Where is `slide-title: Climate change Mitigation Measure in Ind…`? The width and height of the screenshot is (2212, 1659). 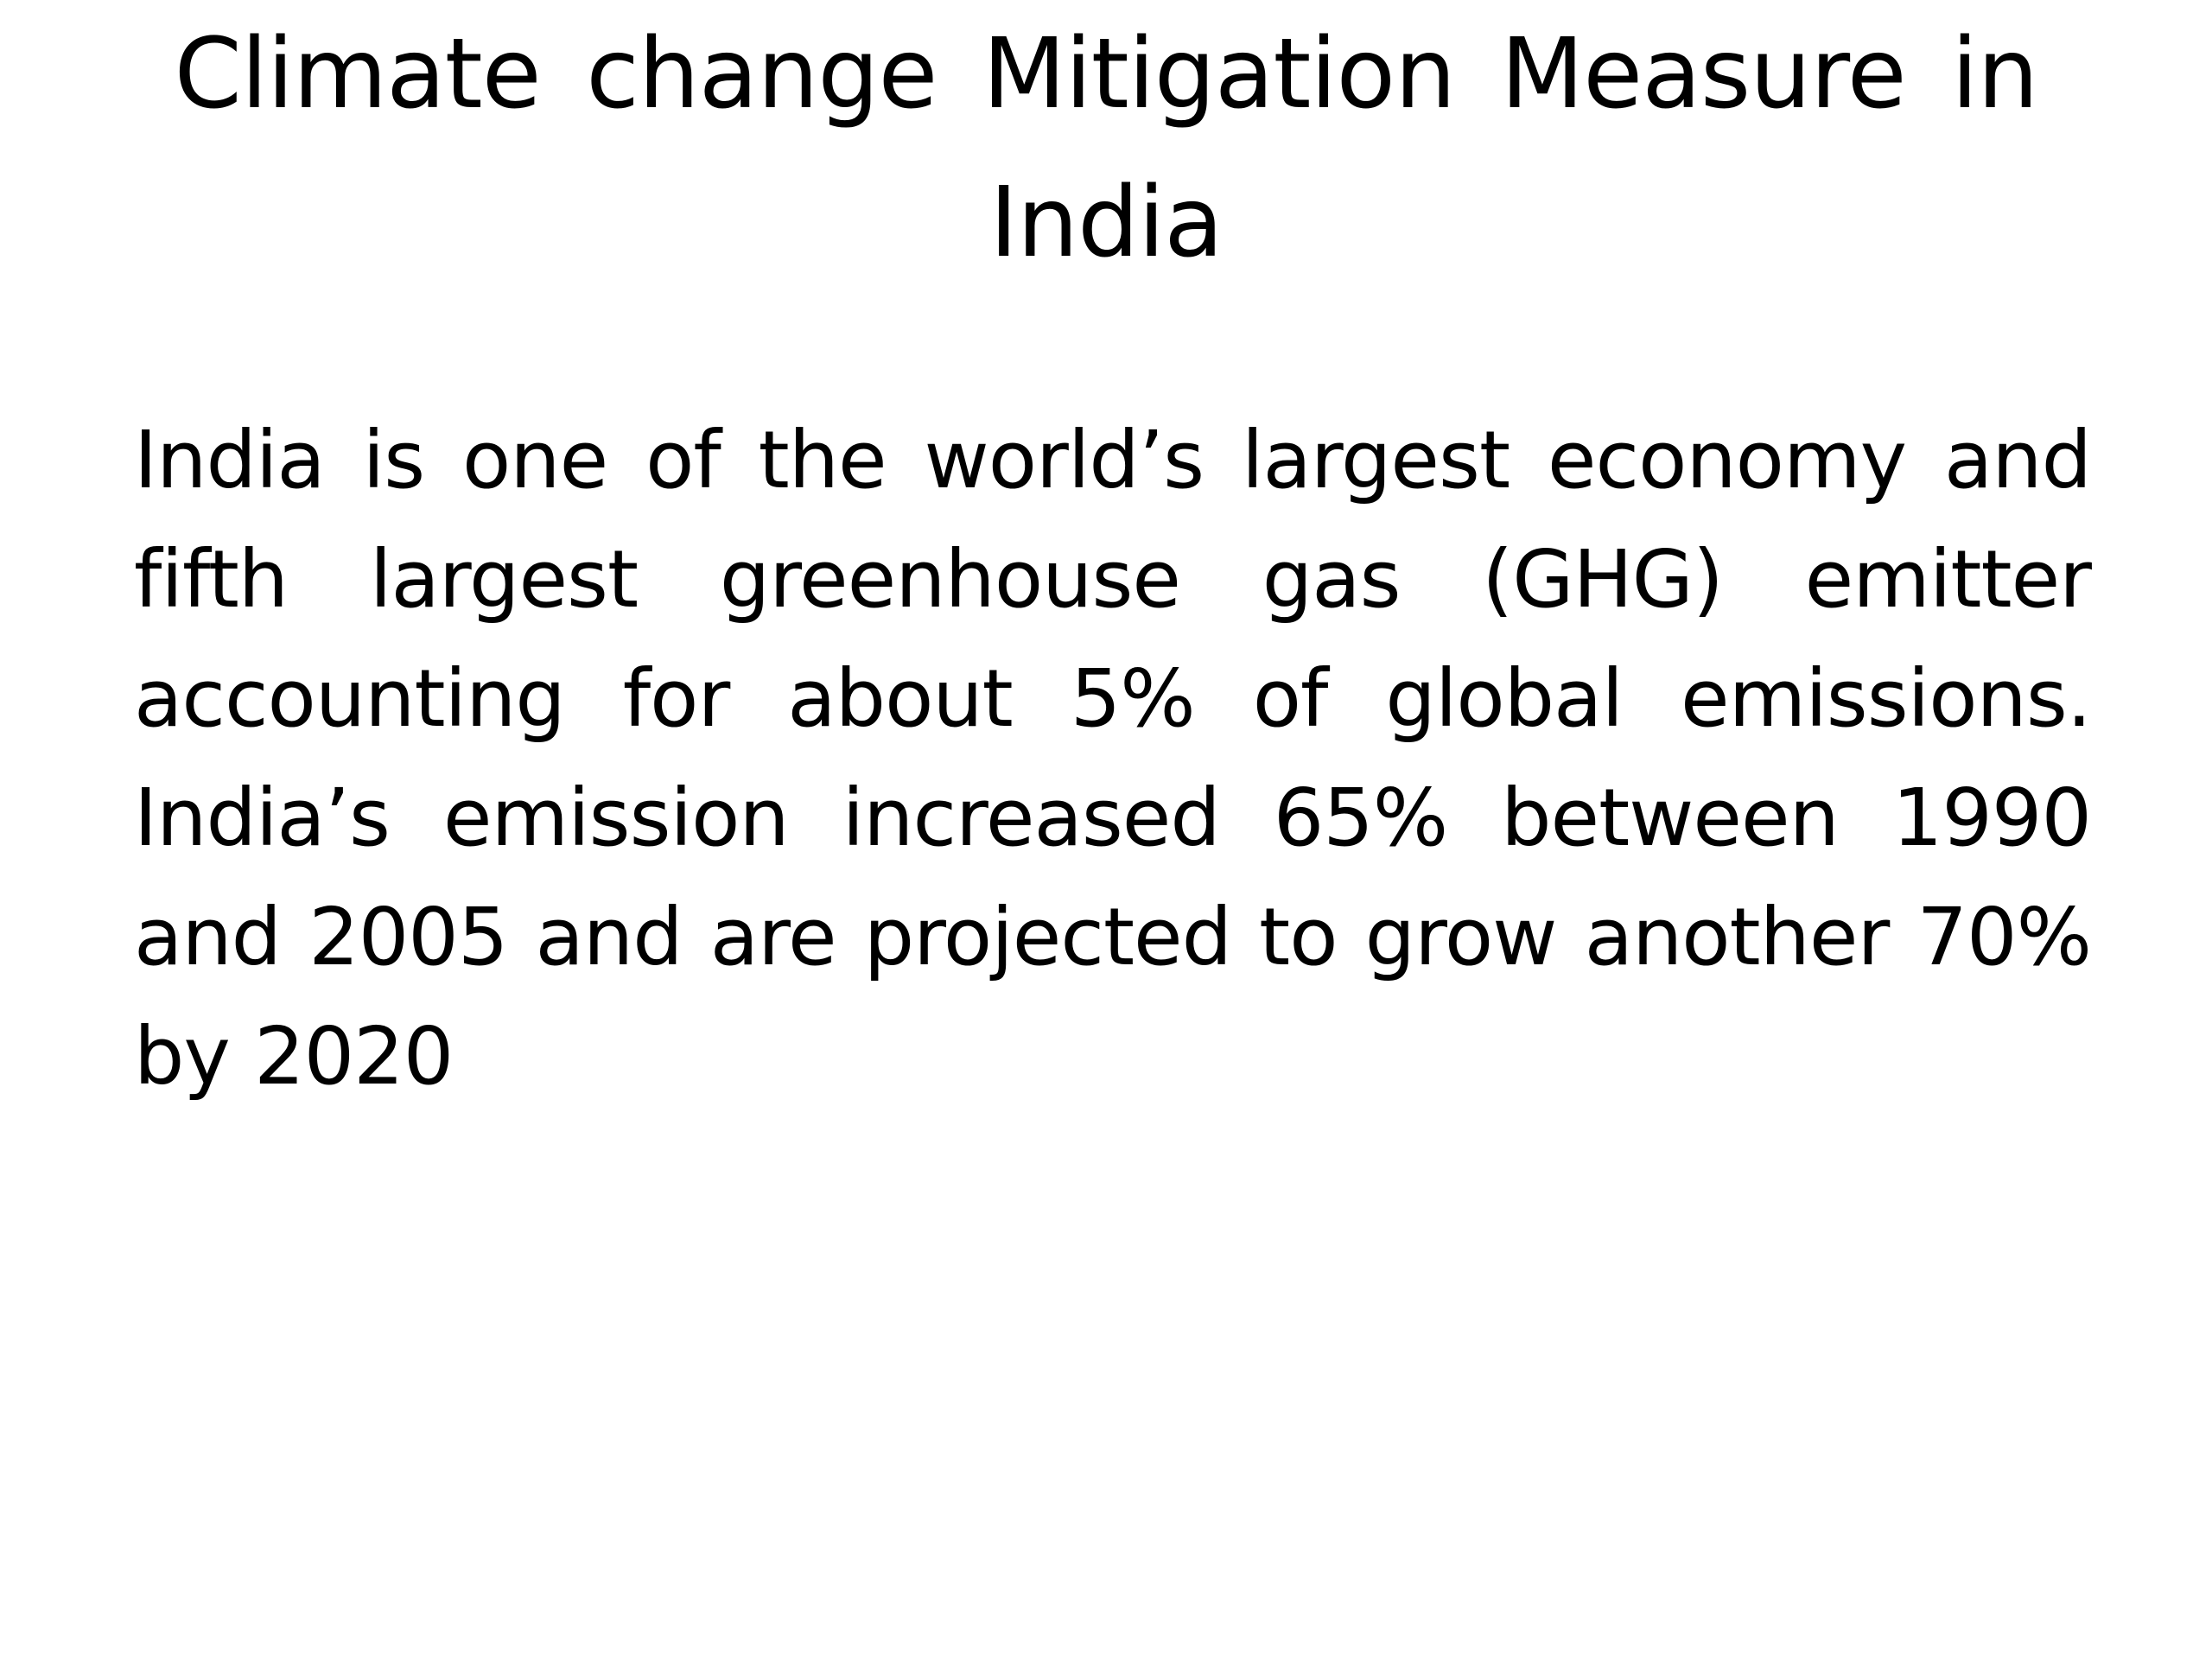
slide-title: Climate change Mitigation Measure in Ind… is located at coordinates (1106, 148).